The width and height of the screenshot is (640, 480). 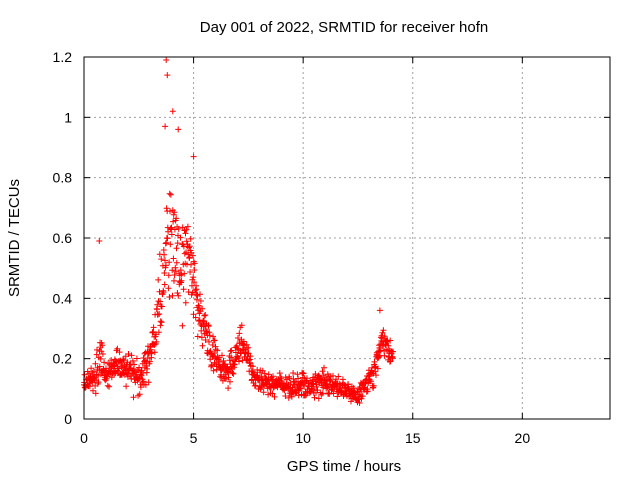 I want to click on y-tick-label: 0.4, so click(x=63, y=298).